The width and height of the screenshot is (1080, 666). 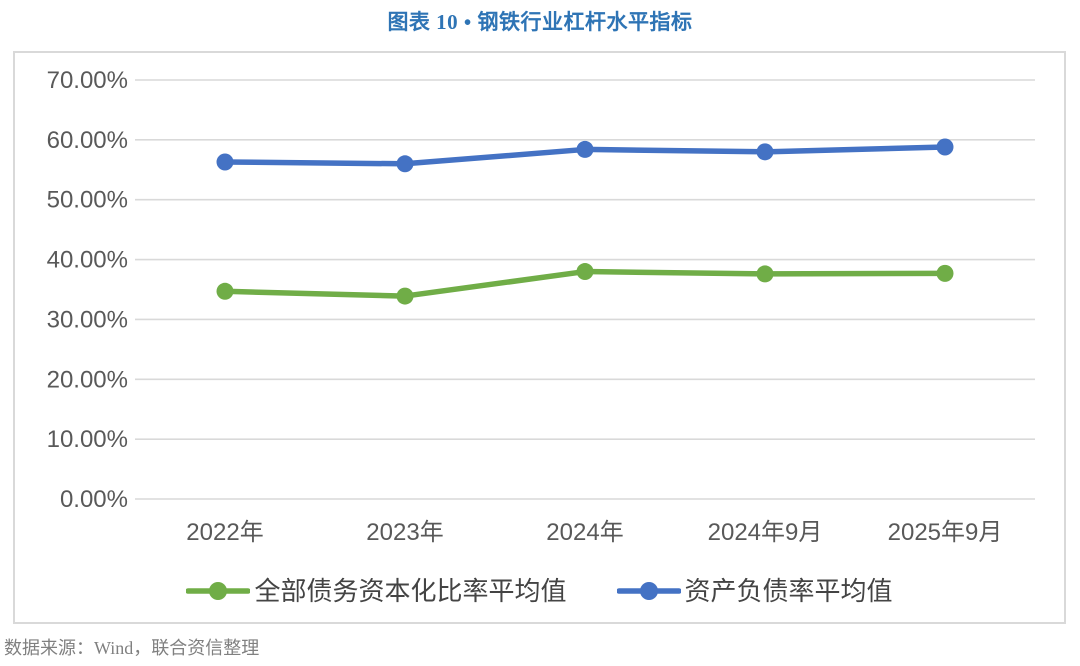 What do you see at coordinates (584, 532) in the screenshot?
I see `x-axis-tick-label: 2024年` at bounding box center [584, 532].